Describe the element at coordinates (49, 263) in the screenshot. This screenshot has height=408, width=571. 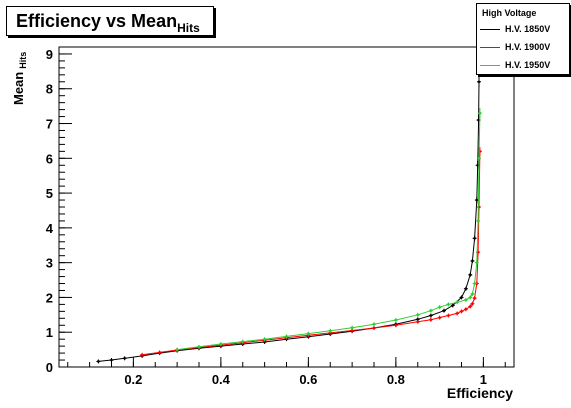
I see `y-tick-label: 3` at that location.